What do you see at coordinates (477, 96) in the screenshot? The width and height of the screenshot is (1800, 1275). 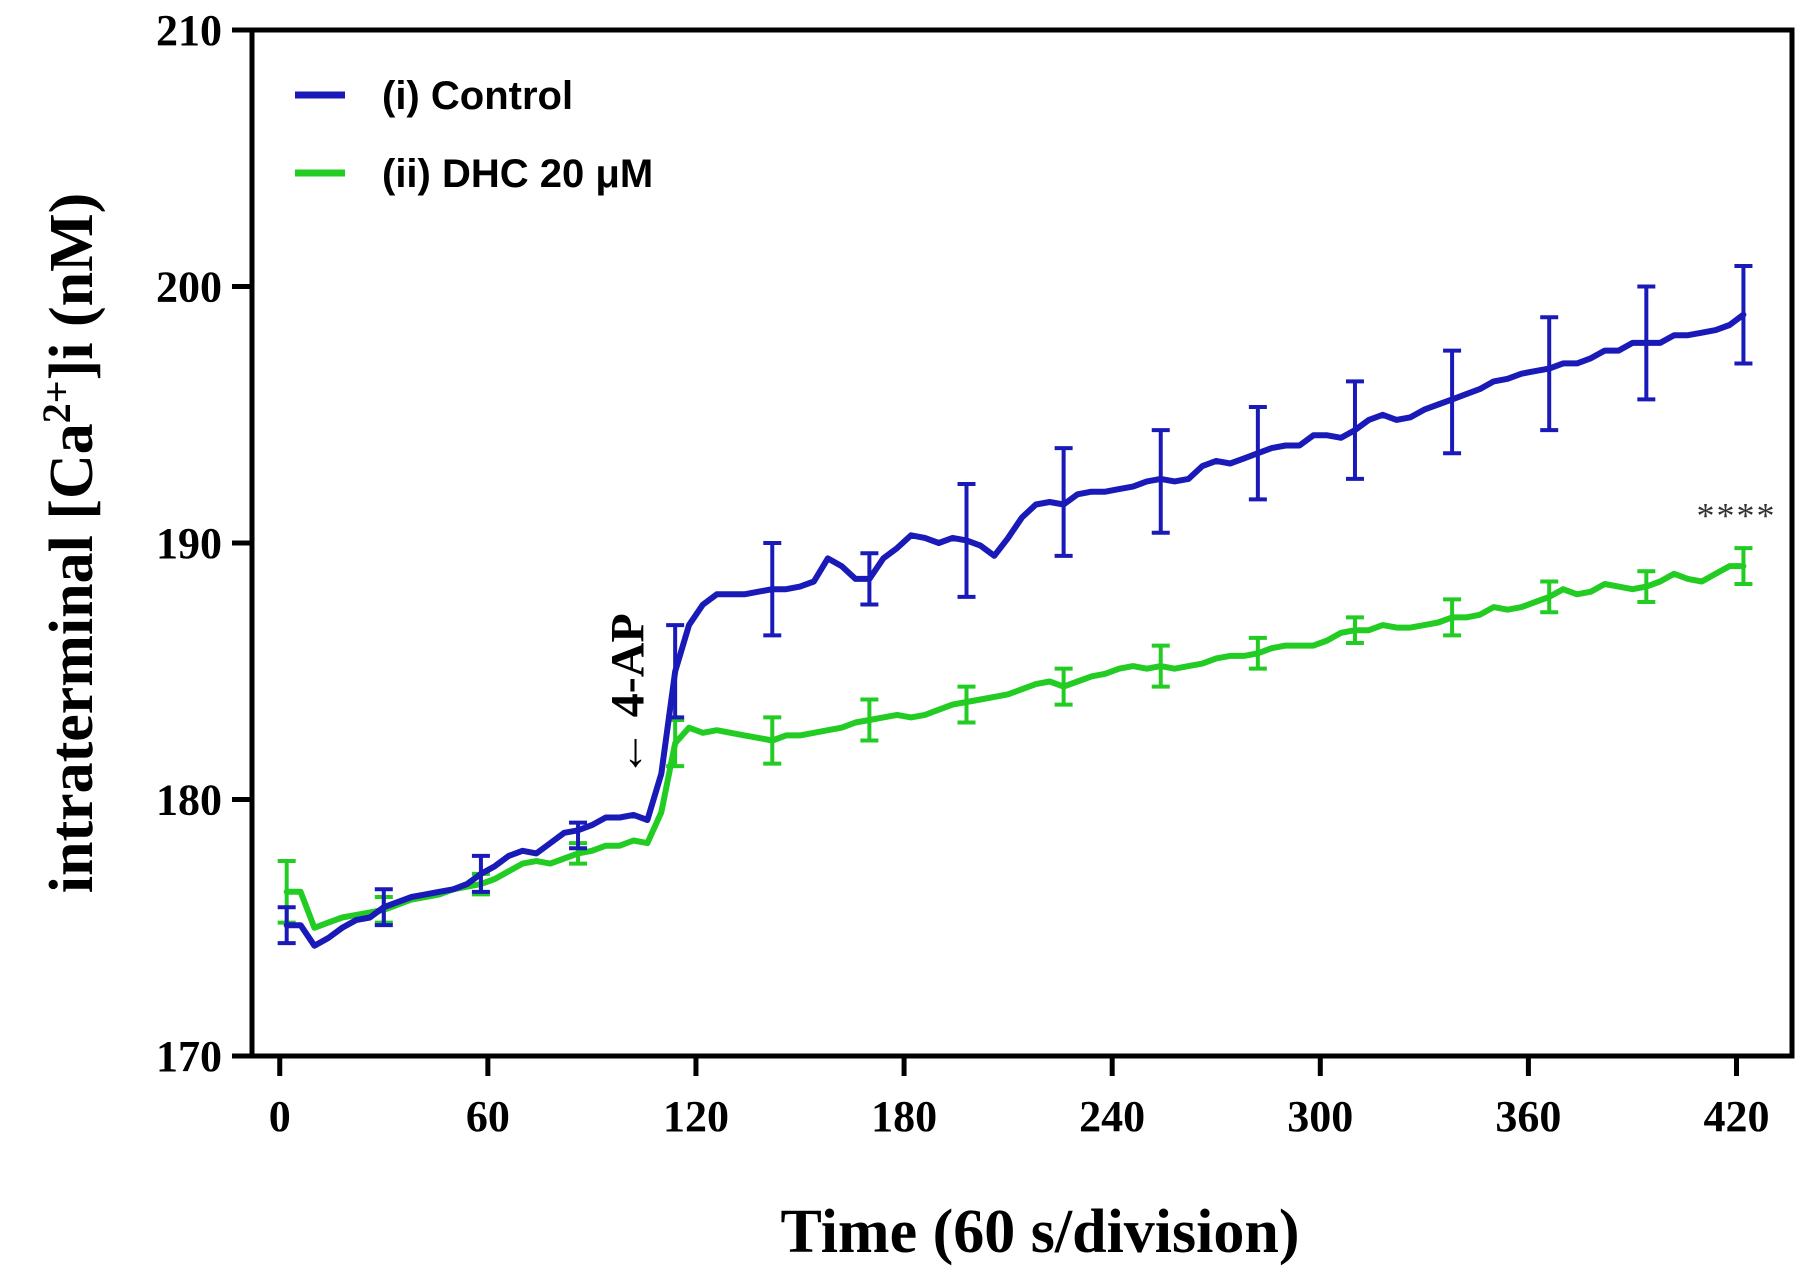 I see `legend-label: (i) Control` at bounding box center [477, 96].